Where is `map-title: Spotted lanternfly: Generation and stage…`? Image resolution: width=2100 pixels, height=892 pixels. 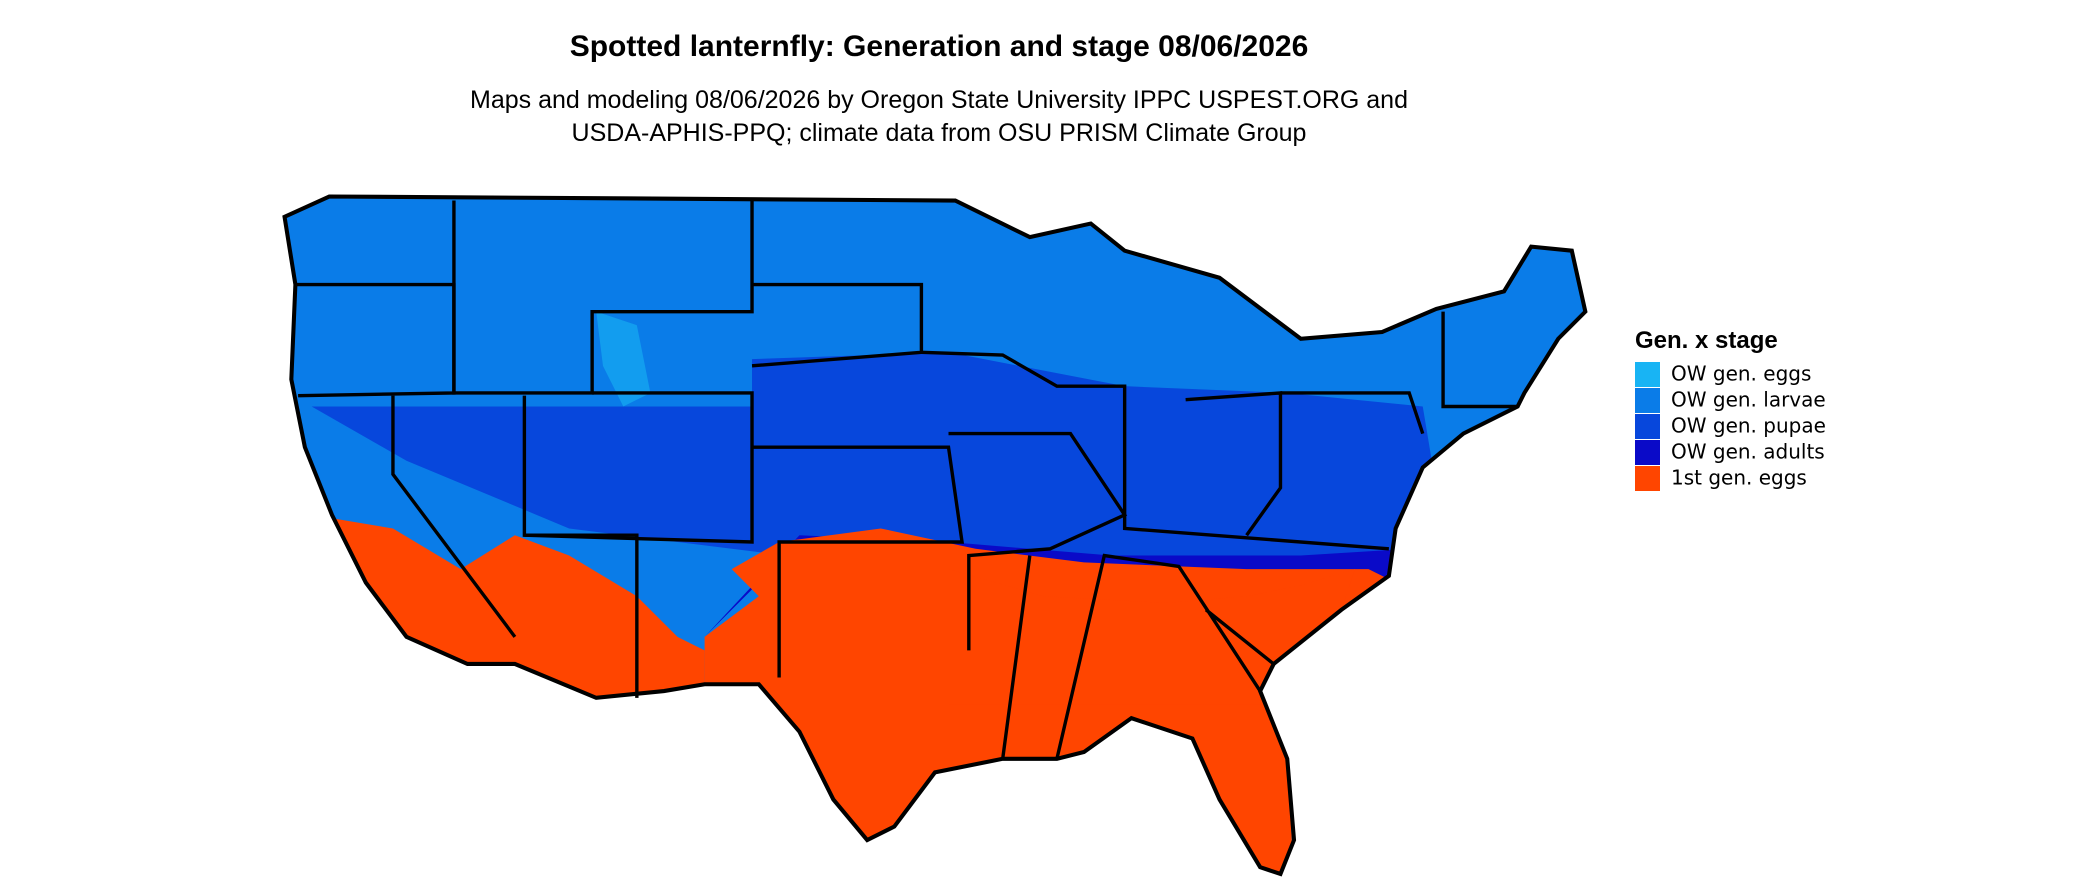 map-title: Spotted lanternfly: Generation and stage… is located at coordinates (939, 46).